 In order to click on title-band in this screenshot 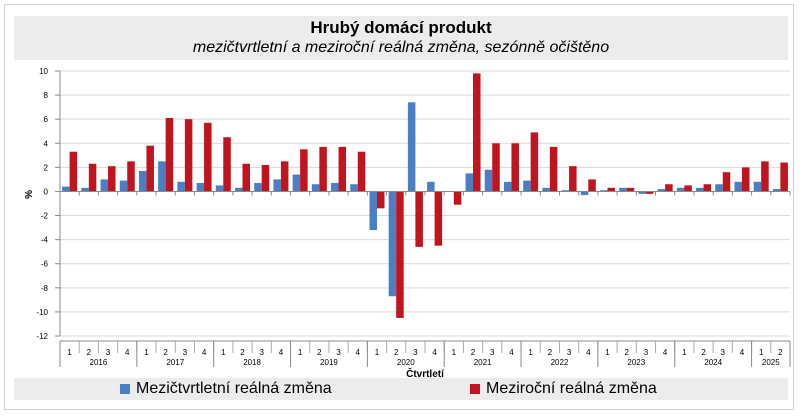, I will do `click(401, 38)`.